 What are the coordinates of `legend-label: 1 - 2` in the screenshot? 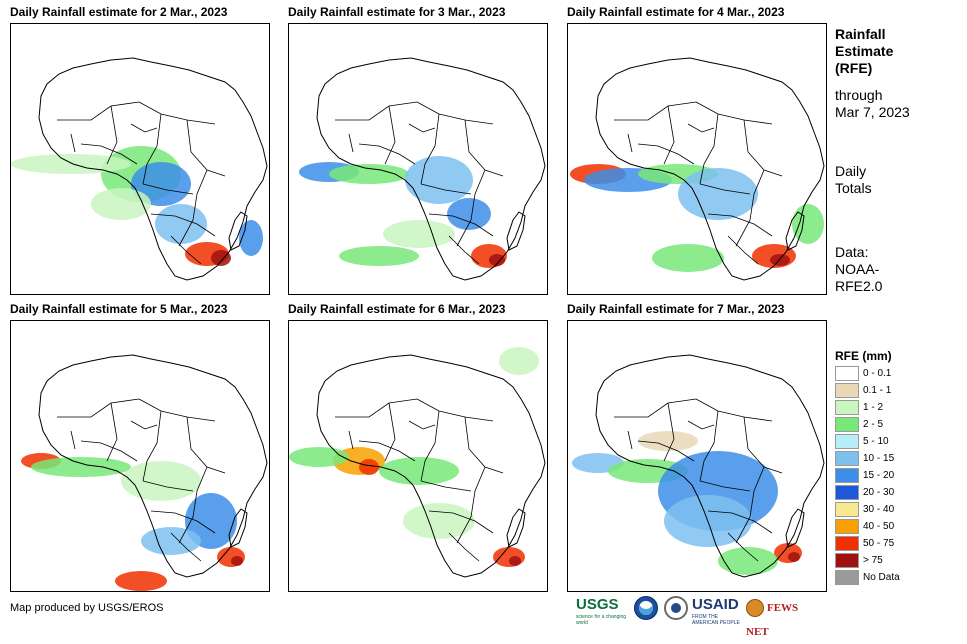 It's located at (873, 407).